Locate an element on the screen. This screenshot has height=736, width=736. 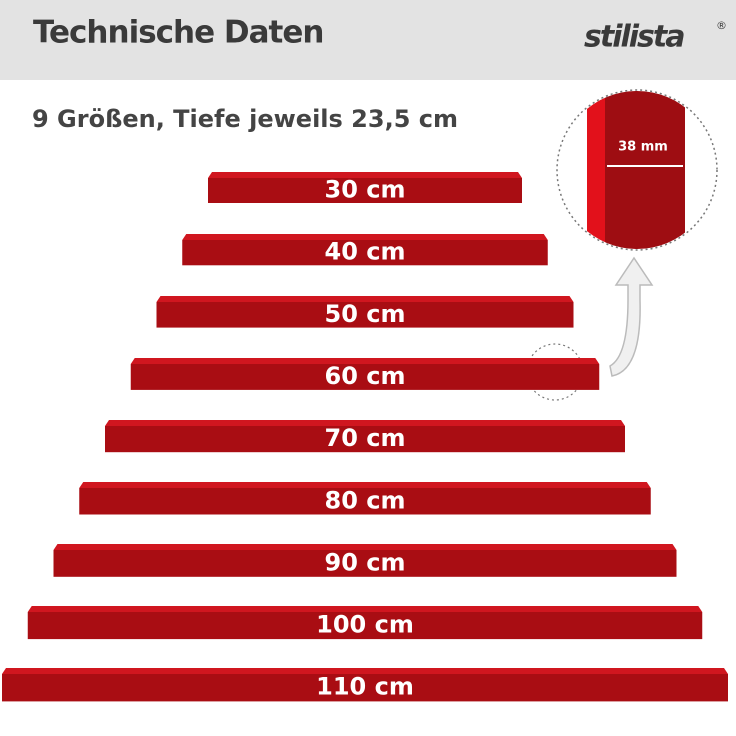
detail-label: 38 mm is located at coordinates (643, 147).